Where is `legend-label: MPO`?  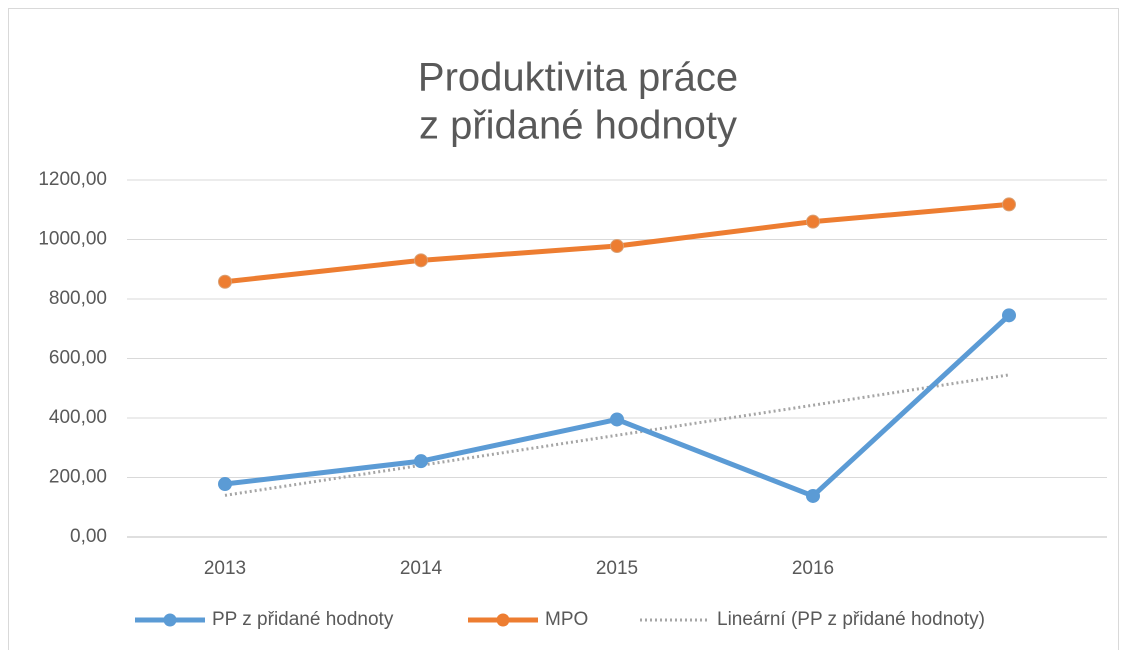
legend-label: MPO is located at coordinates (566, 619).